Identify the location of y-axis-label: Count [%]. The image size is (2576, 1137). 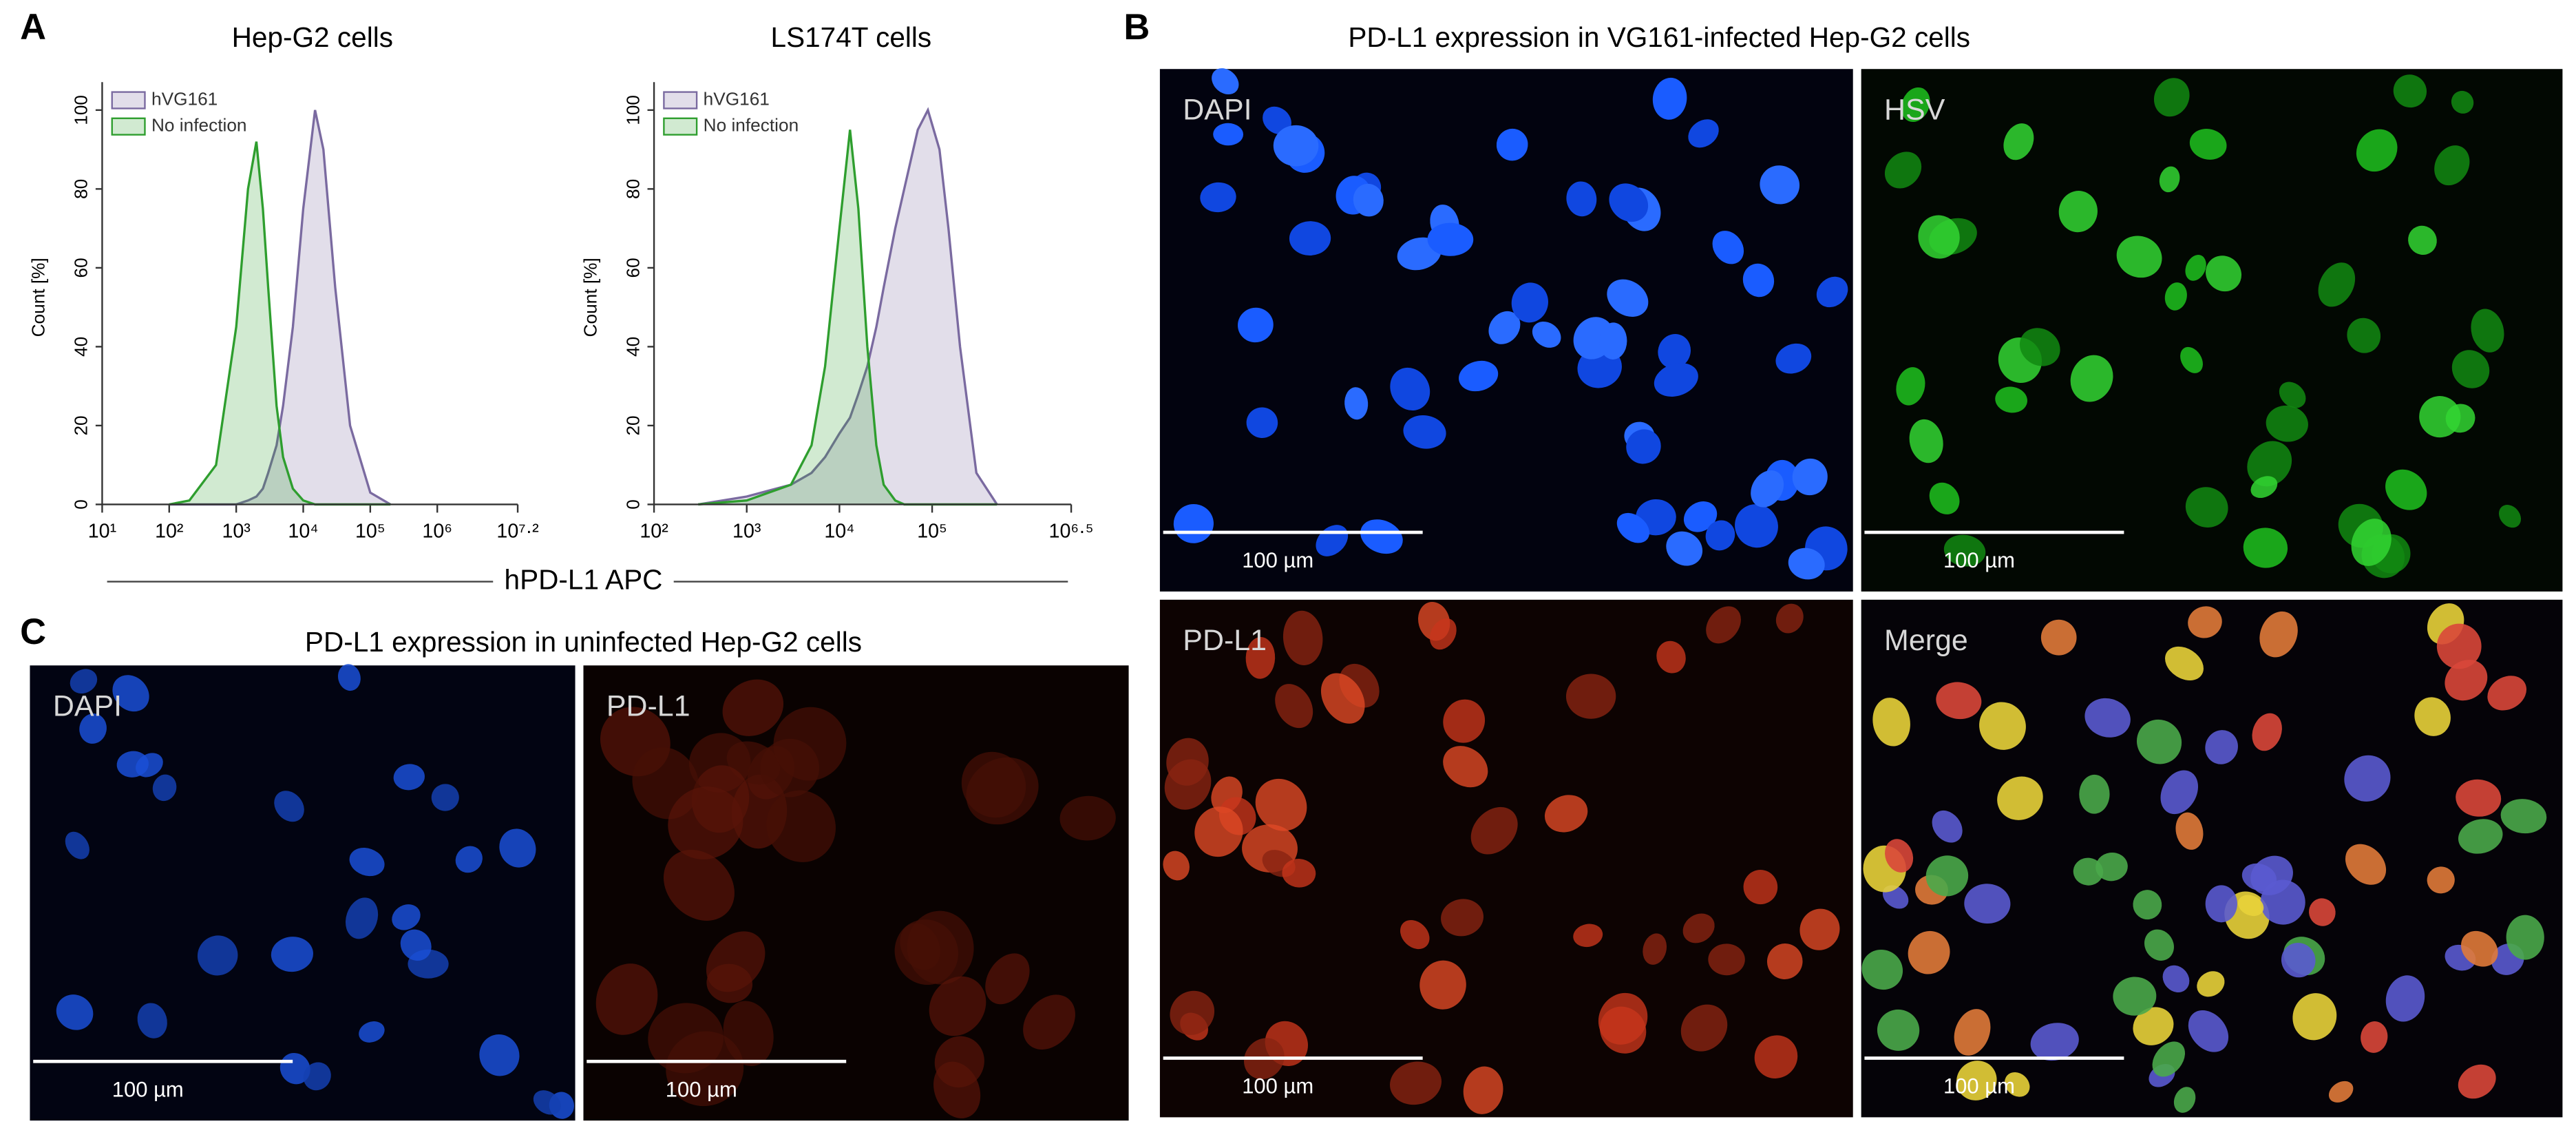
(590, 297).